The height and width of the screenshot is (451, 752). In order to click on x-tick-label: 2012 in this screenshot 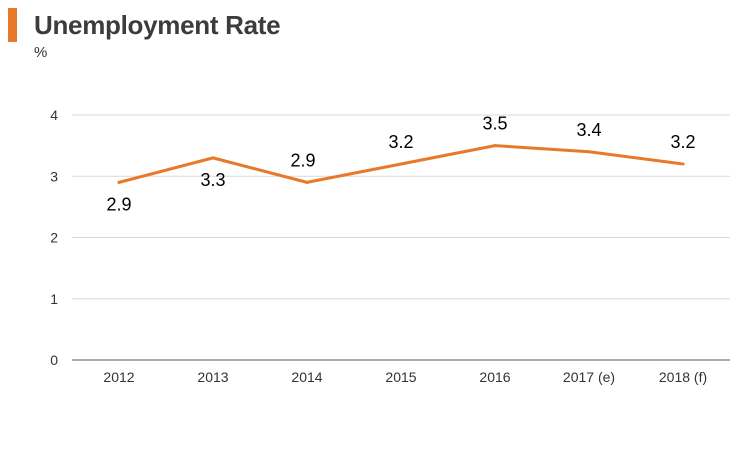, I will do `click(118, 377)`.